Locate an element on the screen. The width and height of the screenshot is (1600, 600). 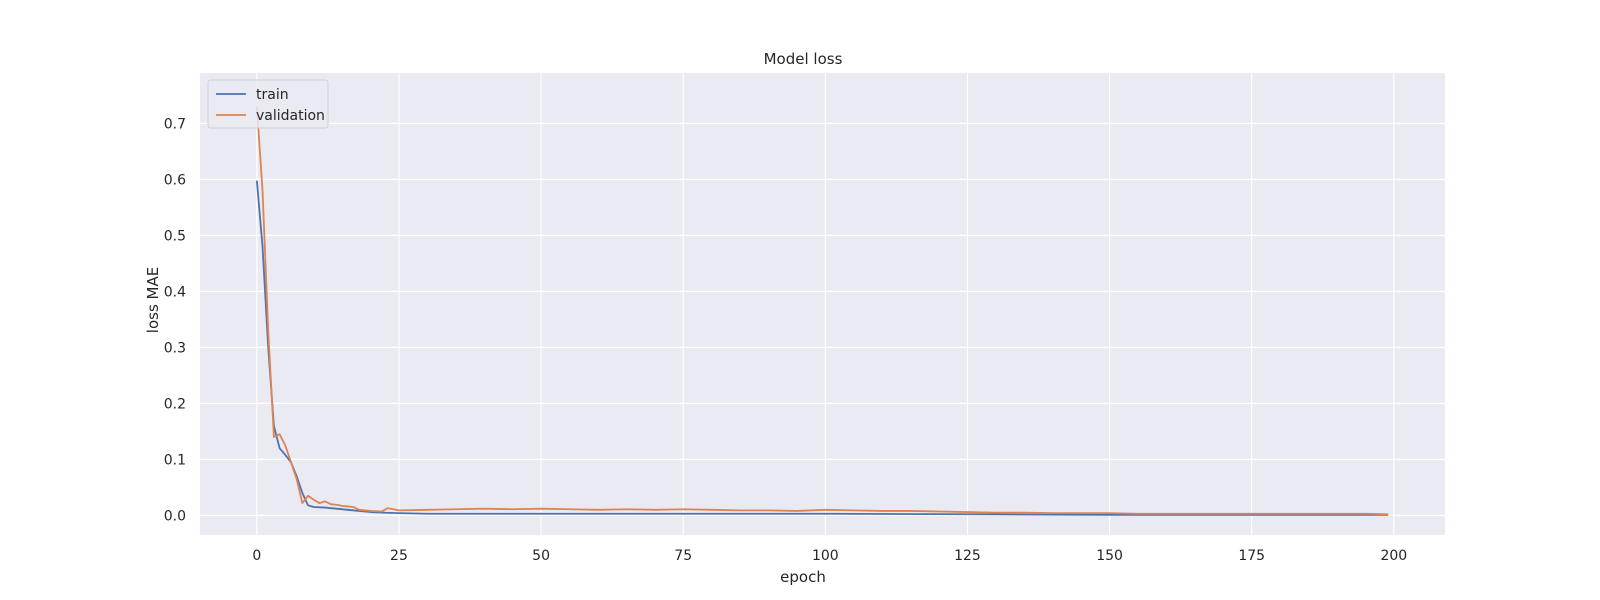
legend-box is located at coordinates (268, 104).